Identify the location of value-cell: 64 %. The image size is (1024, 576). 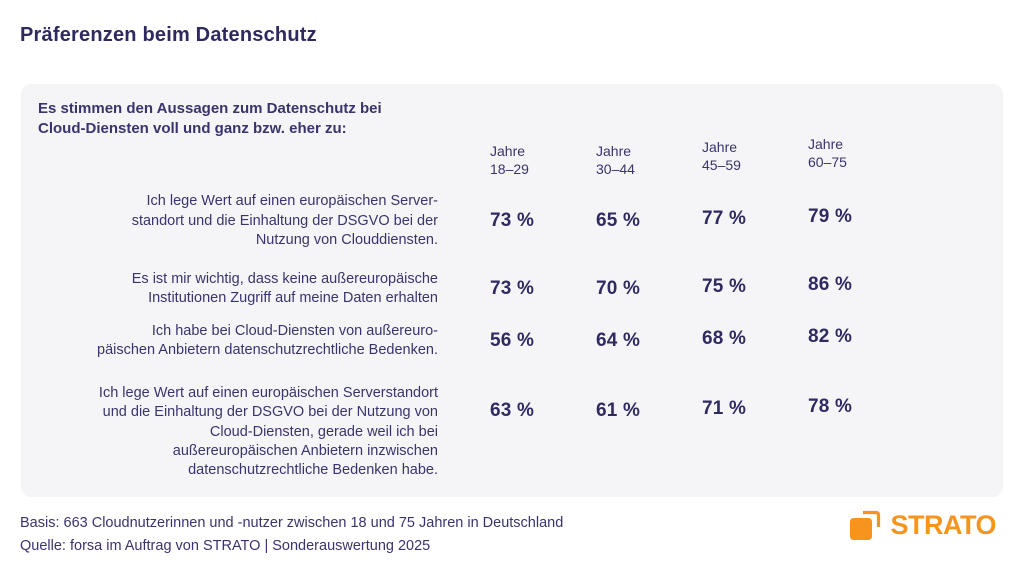
(618, 341).